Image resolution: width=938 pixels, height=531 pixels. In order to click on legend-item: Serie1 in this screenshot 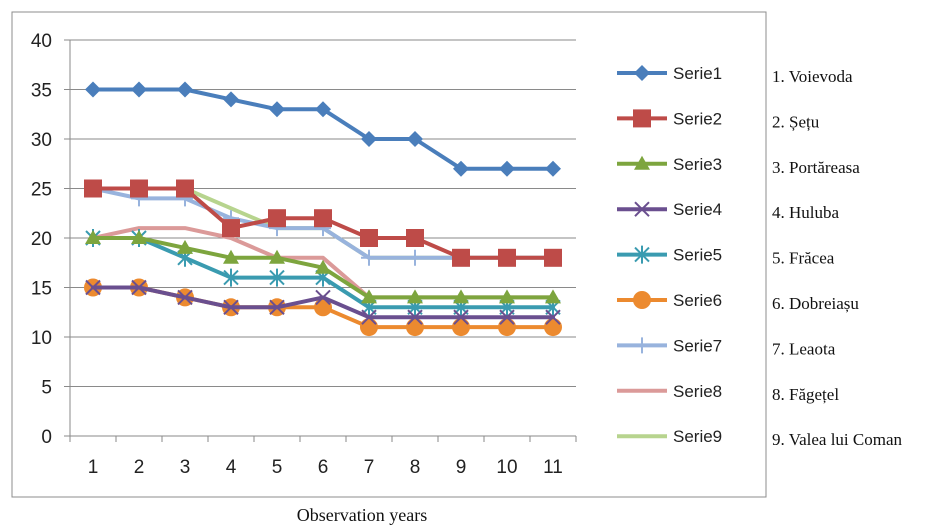, I will do `click(669, 73)`.